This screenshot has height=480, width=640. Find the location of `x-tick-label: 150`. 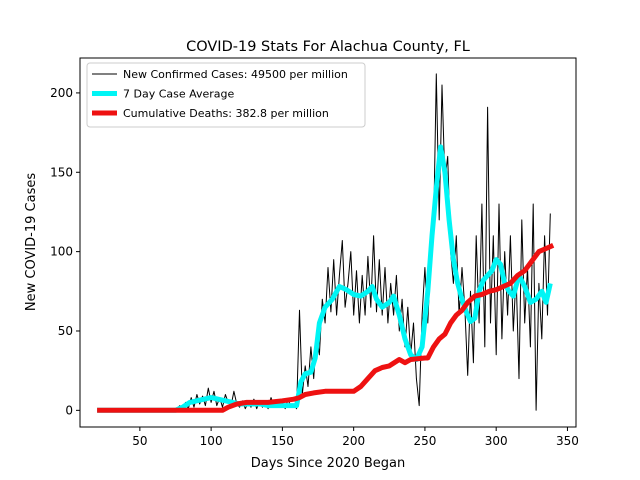

x-tick-label: 150 is located at coordinates (282, 441).